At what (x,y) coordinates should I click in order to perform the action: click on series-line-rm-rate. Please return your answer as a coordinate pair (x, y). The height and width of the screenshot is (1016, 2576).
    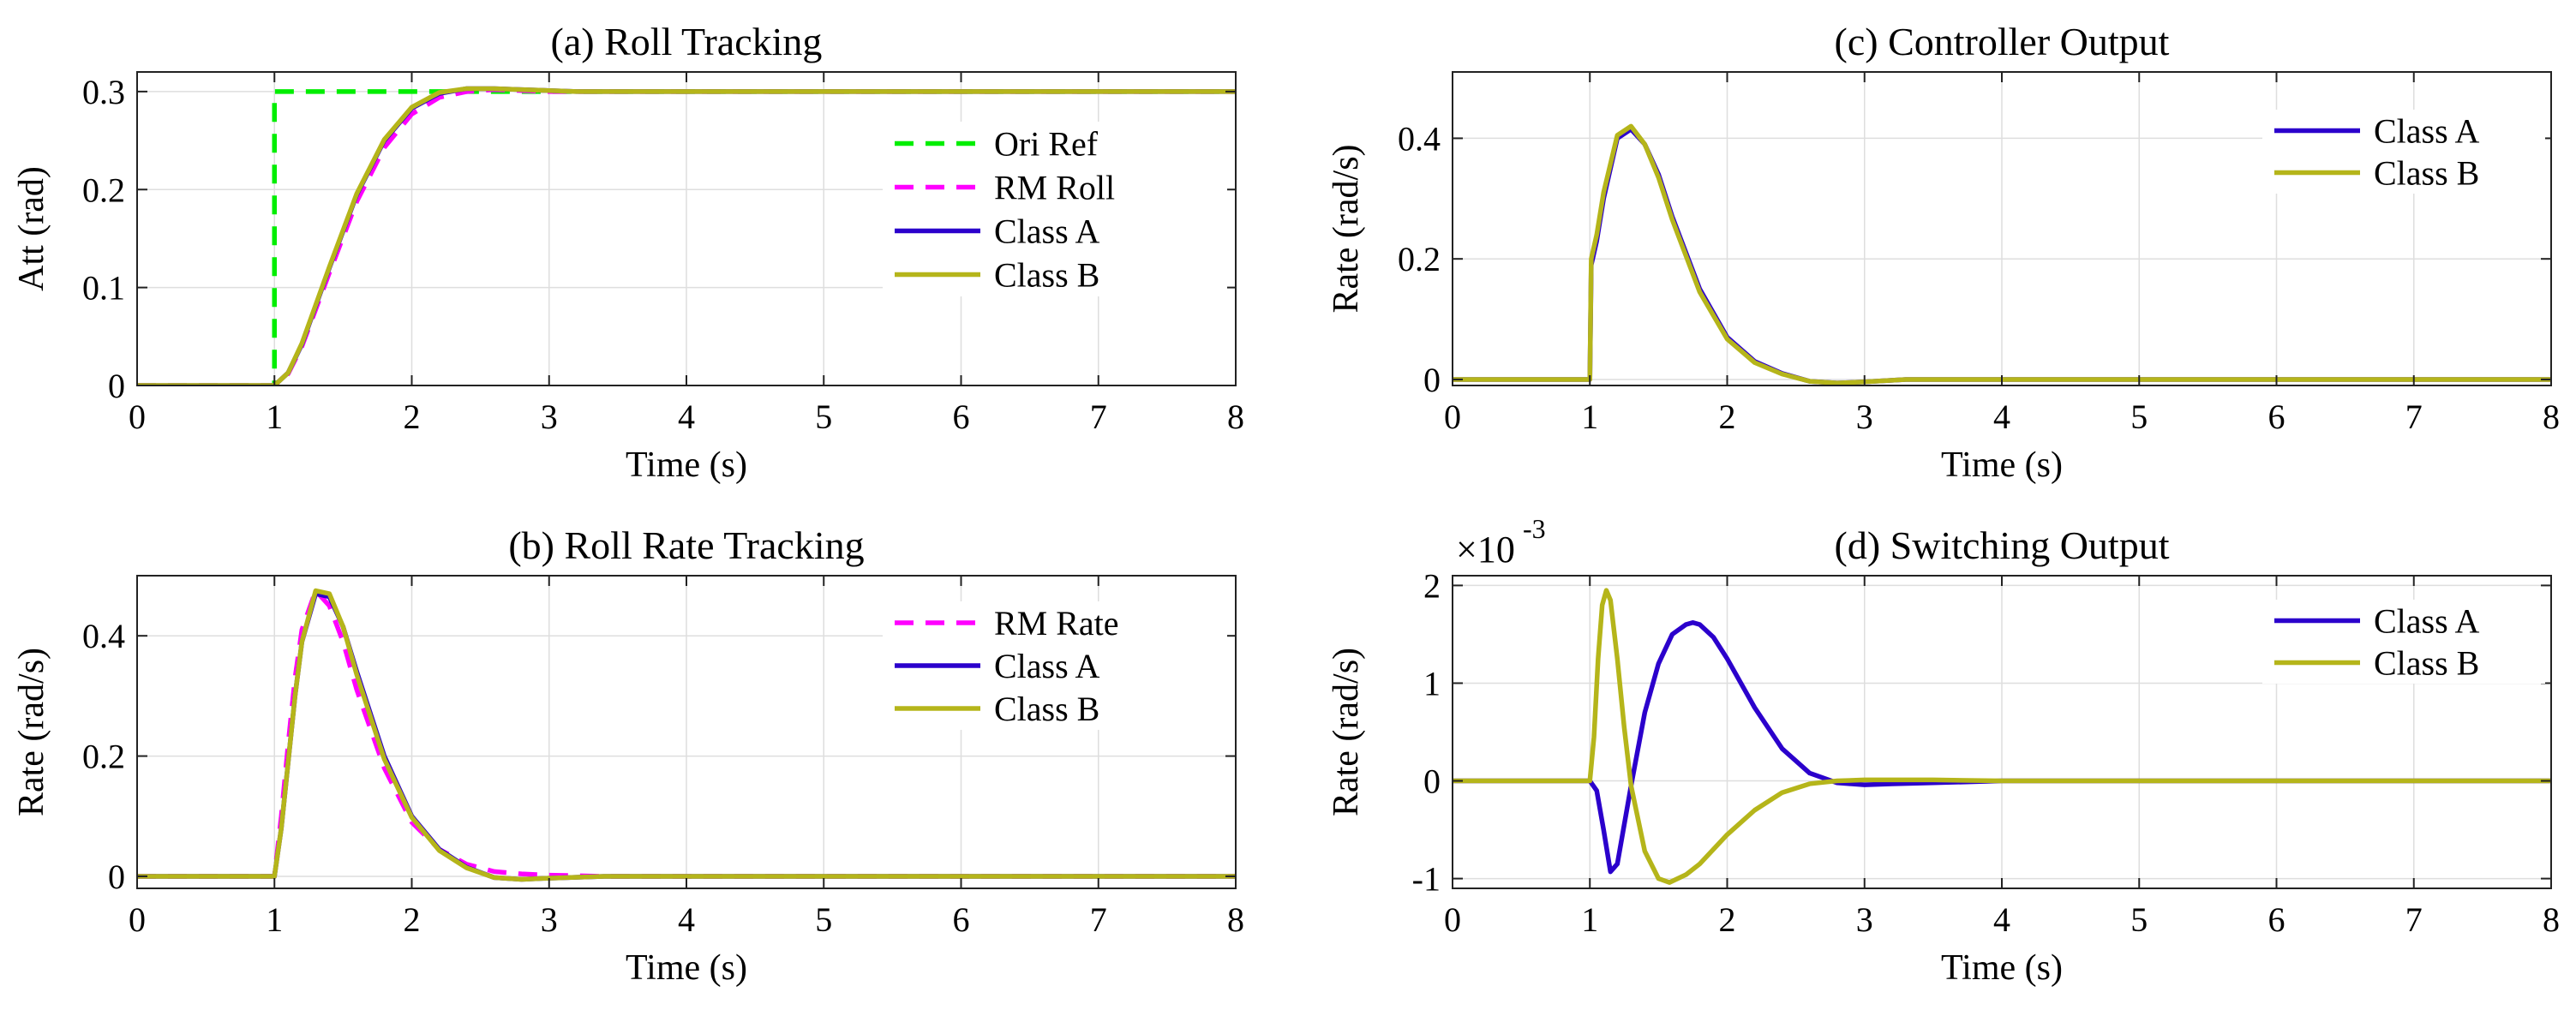
    Looking at the image, I should click on (686, 733).